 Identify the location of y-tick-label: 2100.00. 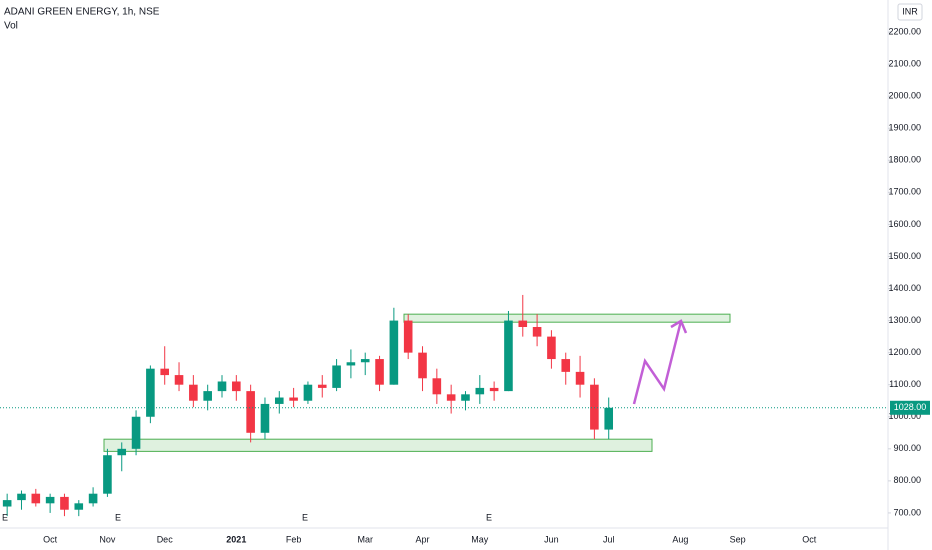
(904, 63).